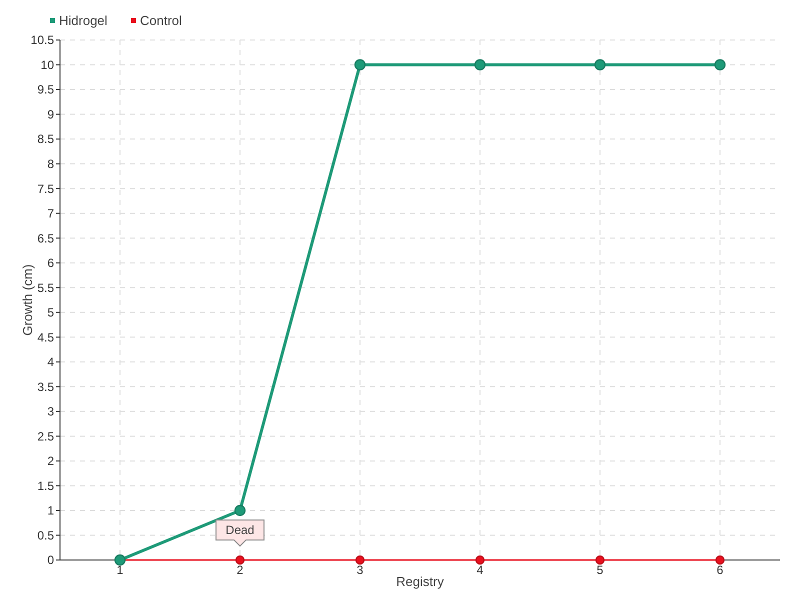 The width and height of the screenshot is (800, 600). Describe the element at coordinates (240, 530) in the screenshot. I see `annotation: Dead` at that location.